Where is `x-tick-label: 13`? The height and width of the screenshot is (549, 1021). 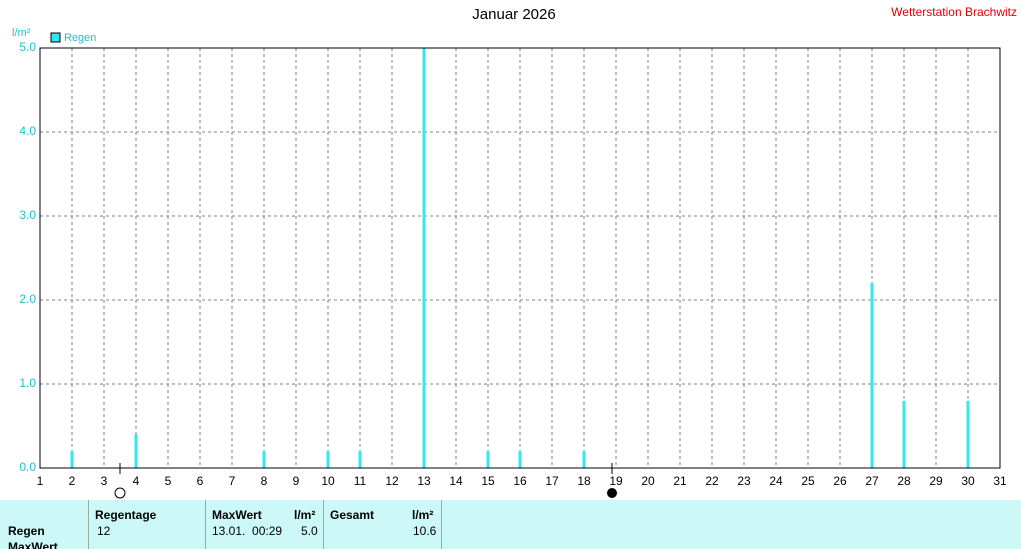 x-tick-label: 13 is located at coordinates (424, 481).